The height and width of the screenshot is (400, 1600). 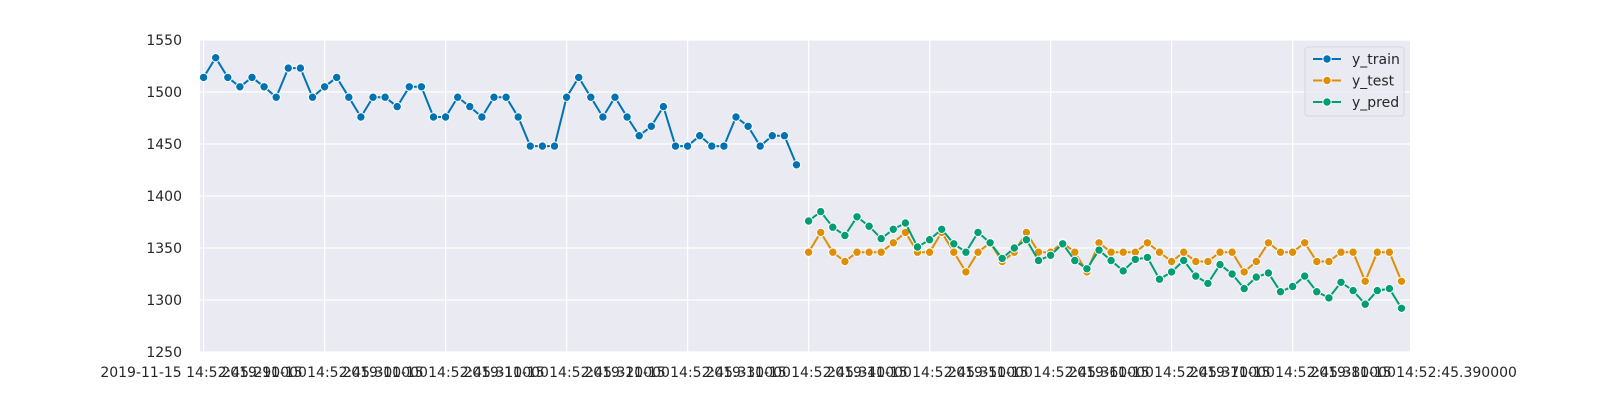 I want to click on legend-label: y_test, so click(x=1373, y=82).